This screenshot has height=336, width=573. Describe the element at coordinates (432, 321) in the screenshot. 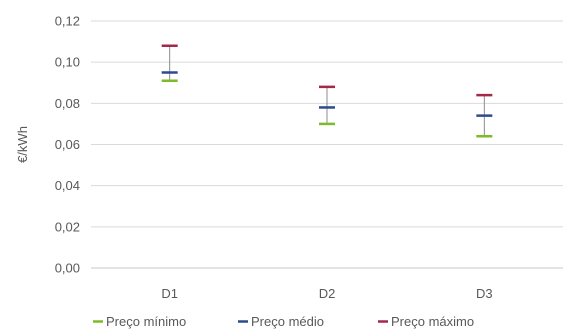

I see `legend-label: Preço máximo` at that location.